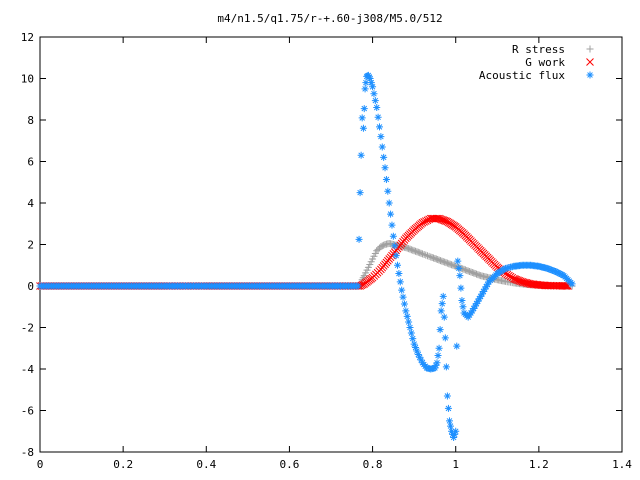 This screenshot has width=640, height=480. What do you see at coordinates (289, 464) in the screenshot?
I see `x-tick-label: 0.6` at bounding box center [289, 464].